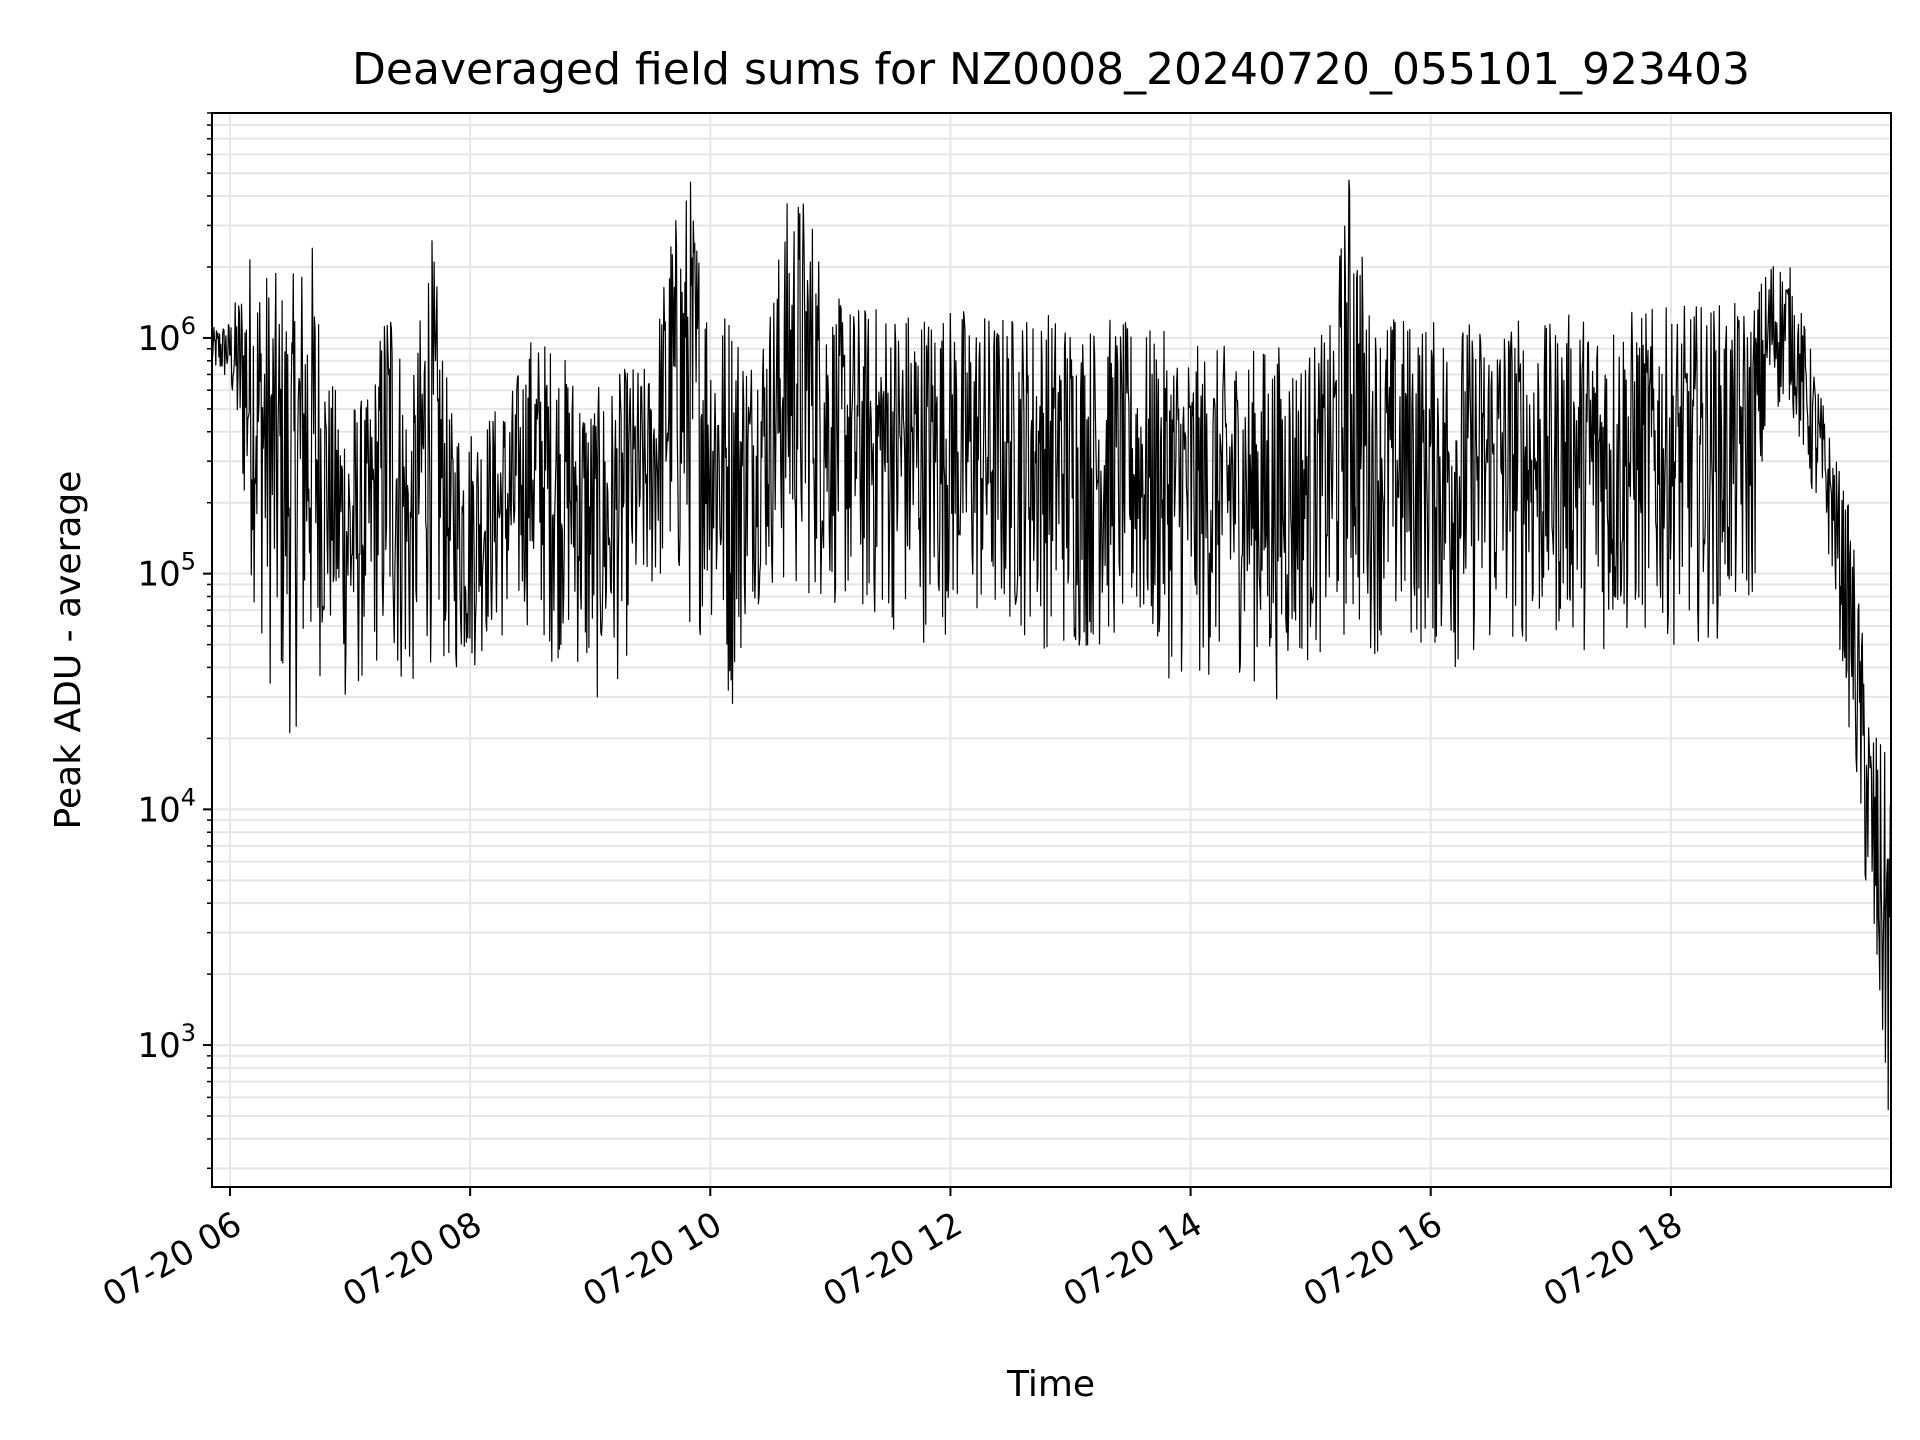 This screenshot has height=1440, width=1920. What do you see at coordinates (166, 806) in the screenshot?
I see `y-tick-label: 10⁴` at bounding box center [166, 806].